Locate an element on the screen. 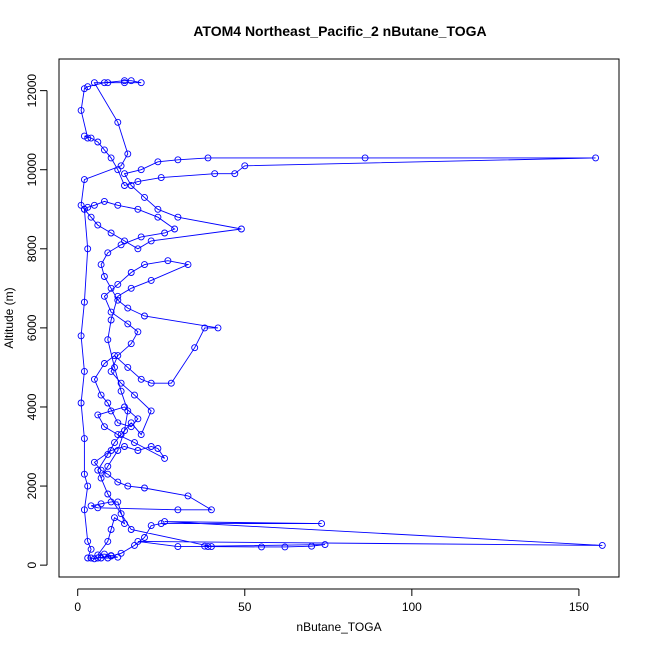  y-tick-label: 12000 is located at coordinates (32, 91).